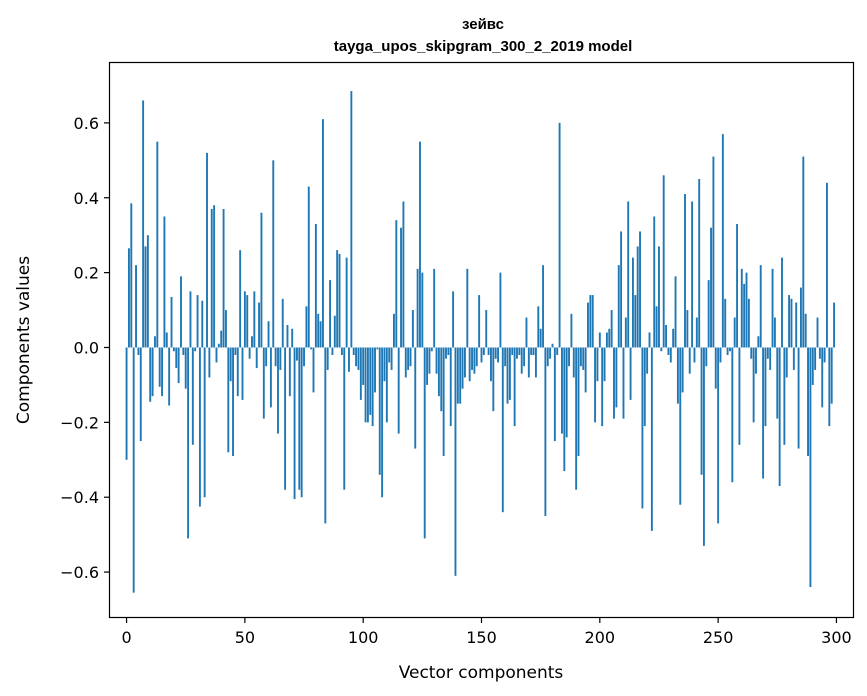 The height and width of the screenshot is (696, 867). What do you see at coordinates (245, 637) in the screenshot?
I see `x-tick-label: 50` at bounding box center [245, 637].